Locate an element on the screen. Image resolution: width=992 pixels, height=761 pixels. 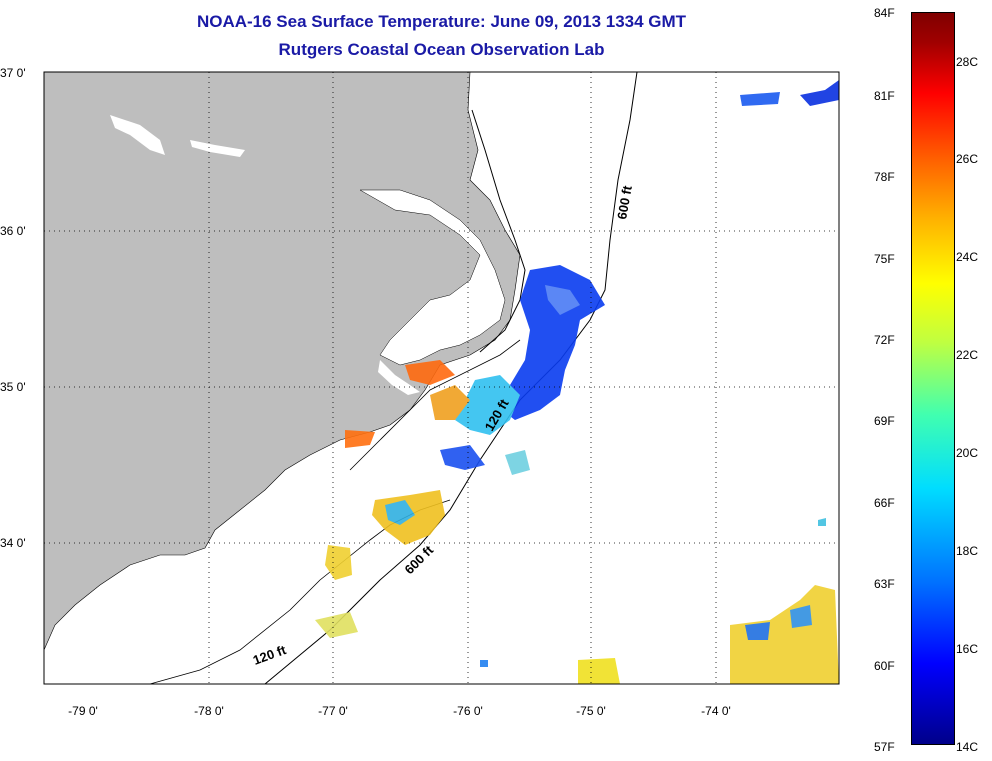
colorbar-f-label: 84F is located at coordinates (884, 13).